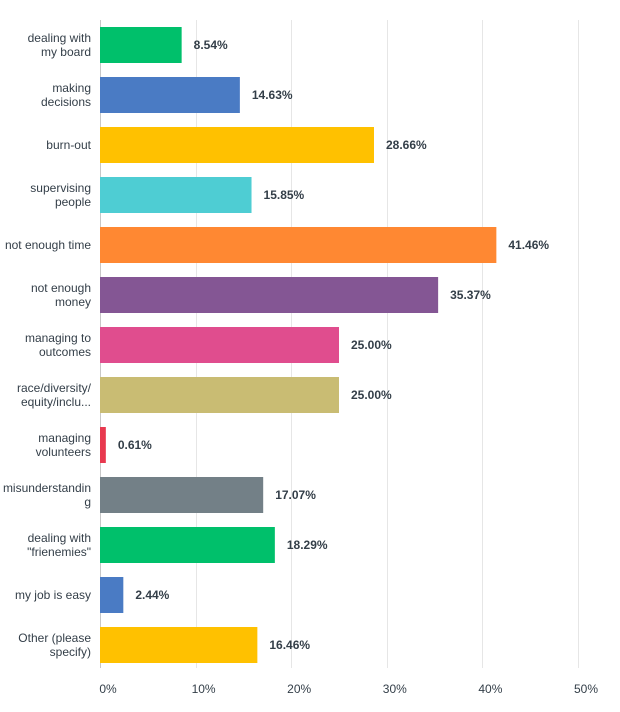 The height and width of the screenshot is (712, 620). I want to click on category-label: managing volunteers, so click(63, 445).